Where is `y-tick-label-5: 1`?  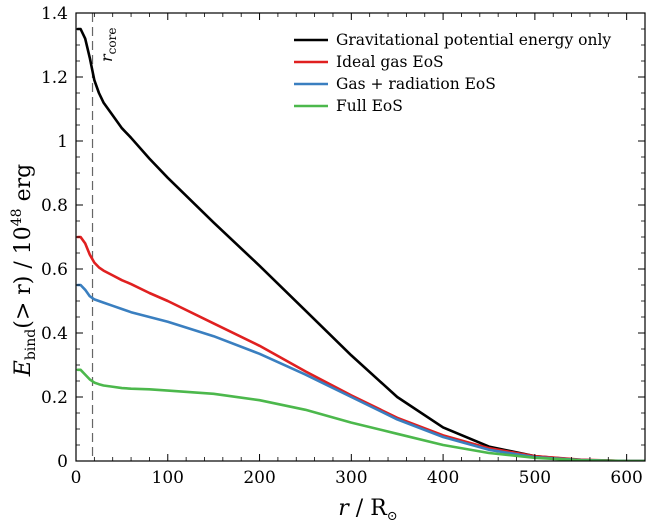 y-tick-label-5: 1 is located at coordinates (62, 142).